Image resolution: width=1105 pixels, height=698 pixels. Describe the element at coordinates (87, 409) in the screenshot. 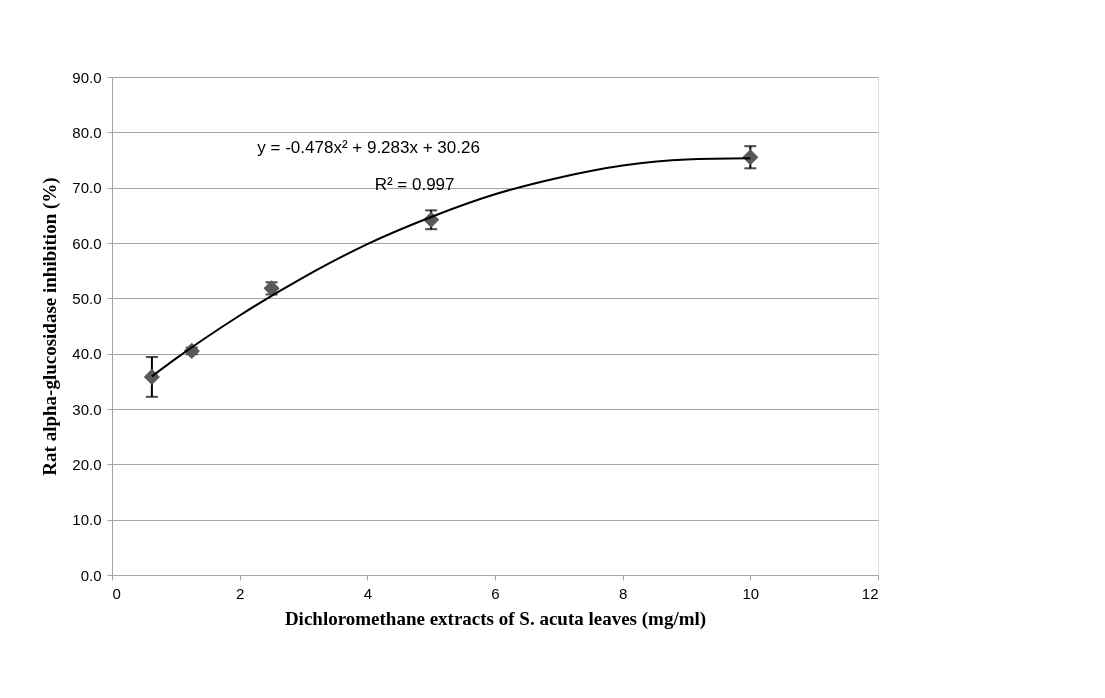

I see `y-tick-label: 30.0` at that location.